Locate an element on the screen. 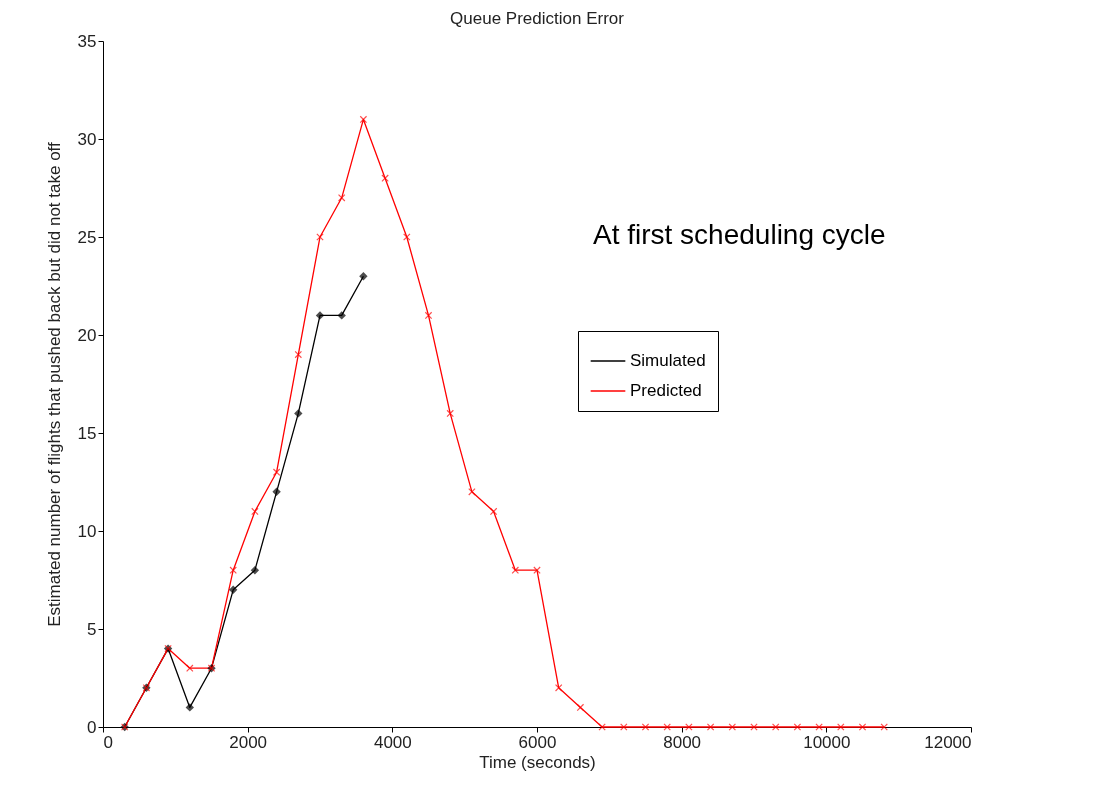  x-tick-label: 10000 is located at coordinates (827, 742).